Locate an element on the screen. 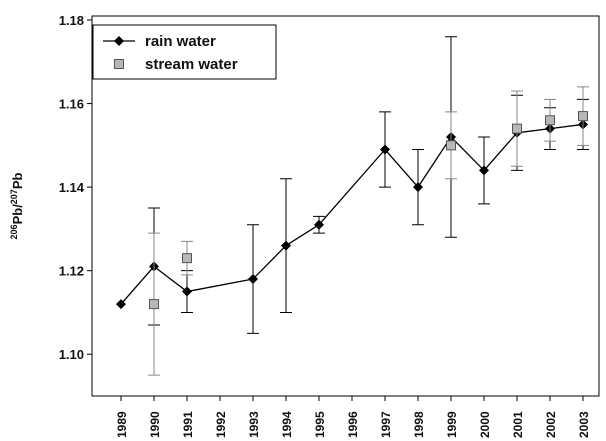 The height and width of the screenshot is (441, 606). x-tick-label: 1994 is located at coordinates (287, 424).